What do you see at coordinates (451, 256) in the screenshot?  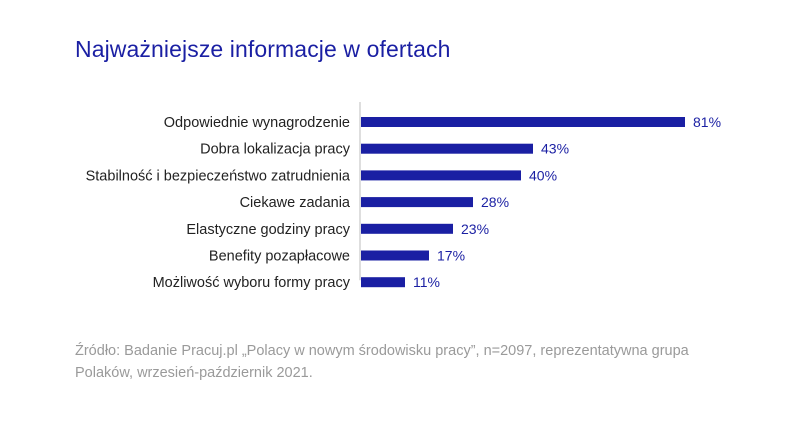 I see `value-label: 17%` at bounding box center [451, 256].